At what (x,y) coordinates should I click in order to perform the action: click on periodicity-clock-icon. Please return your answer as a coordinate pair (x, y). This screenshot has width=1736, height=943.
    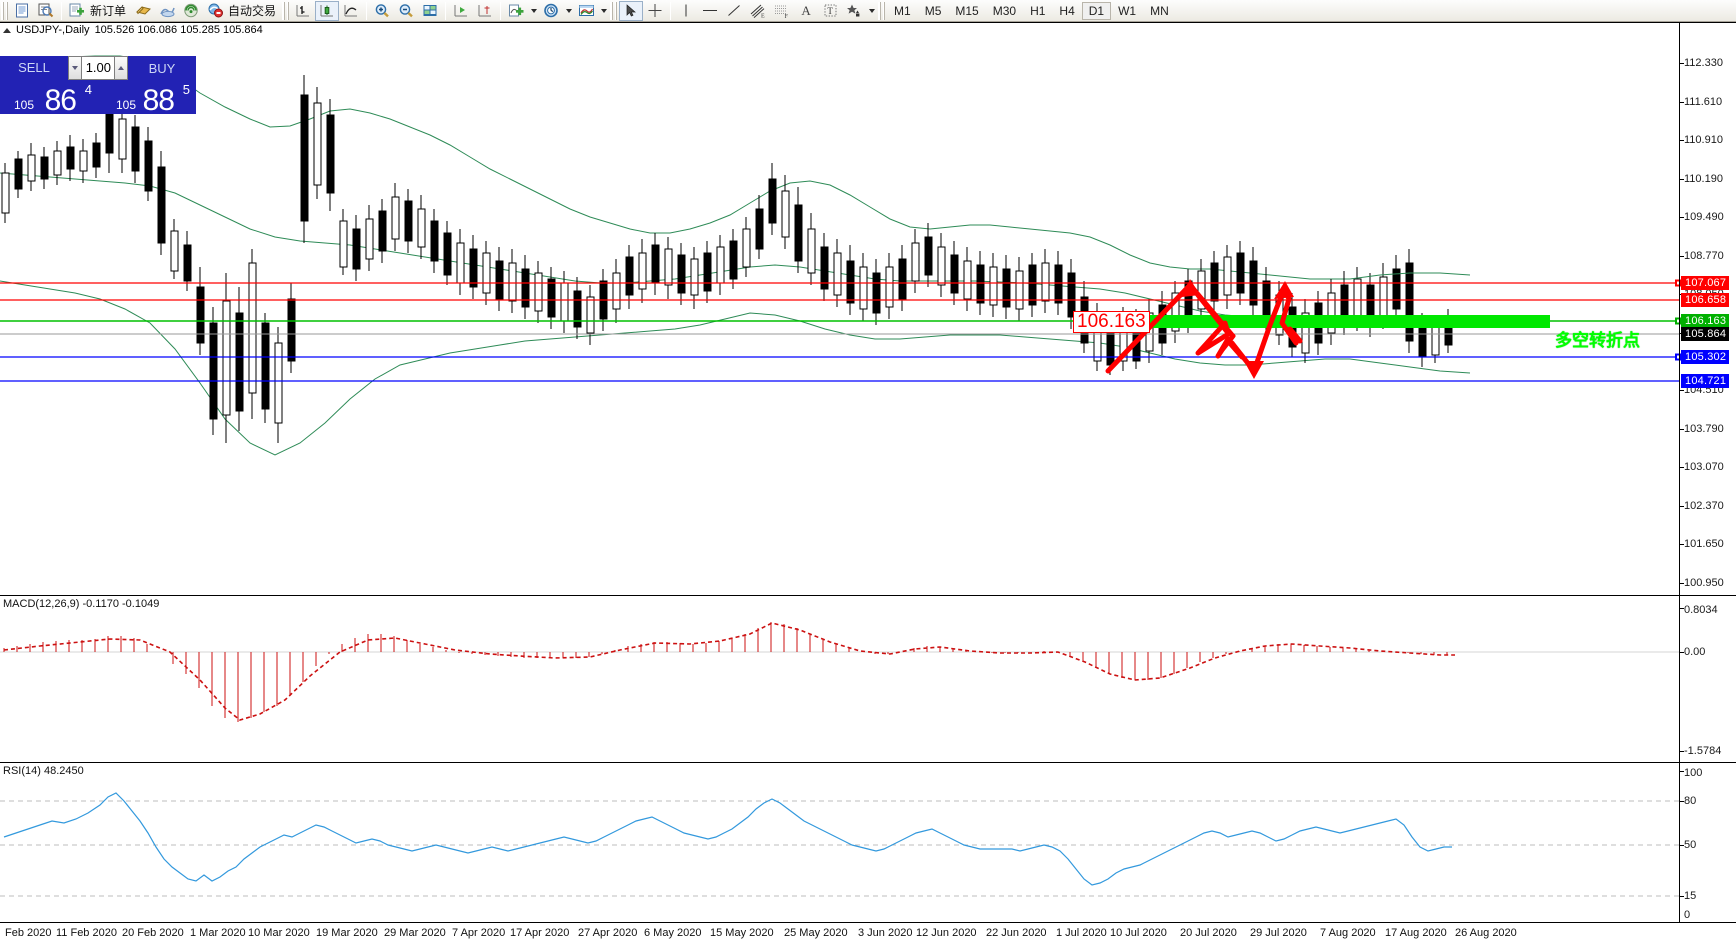
    Looking at the image, I should click on (551, 11).